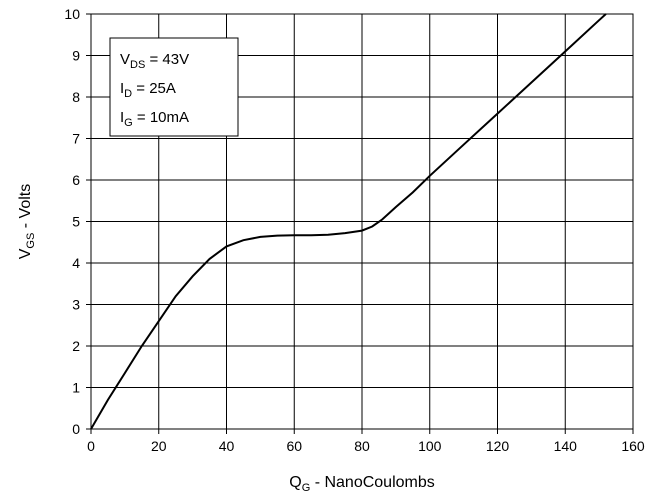  Describe the element at coordinates (372, 482) in the screenshot. I see `x-axis-title-rest: - NanoCoulombs` at that location.